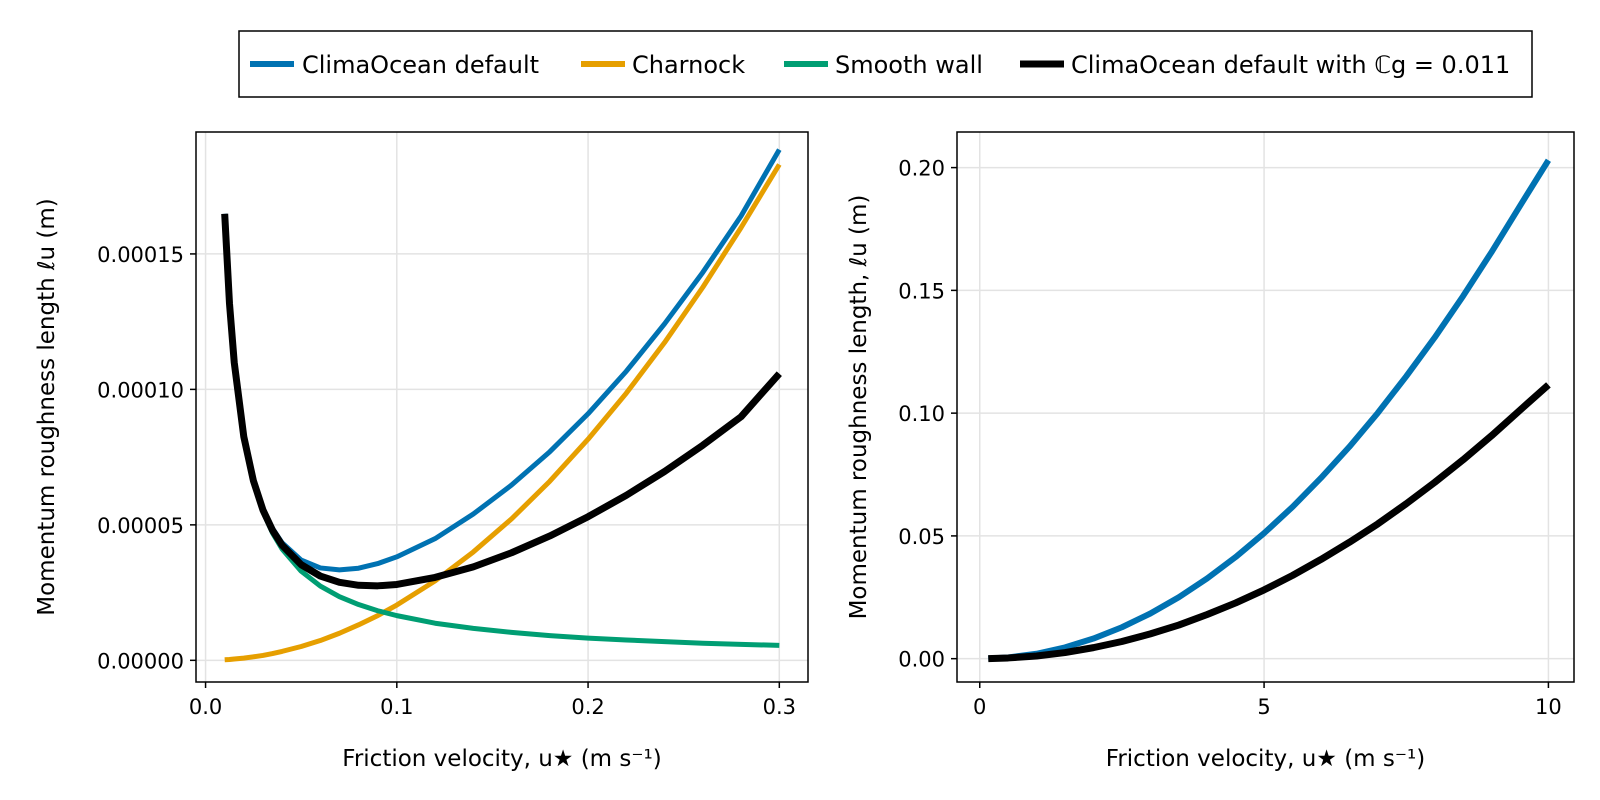 This screenshot has width=1600, height=800. What do you see at coordinates (979, 707) in the screenshot?
I see `right-xtick-label: 0` at bounding box center [979, 707].